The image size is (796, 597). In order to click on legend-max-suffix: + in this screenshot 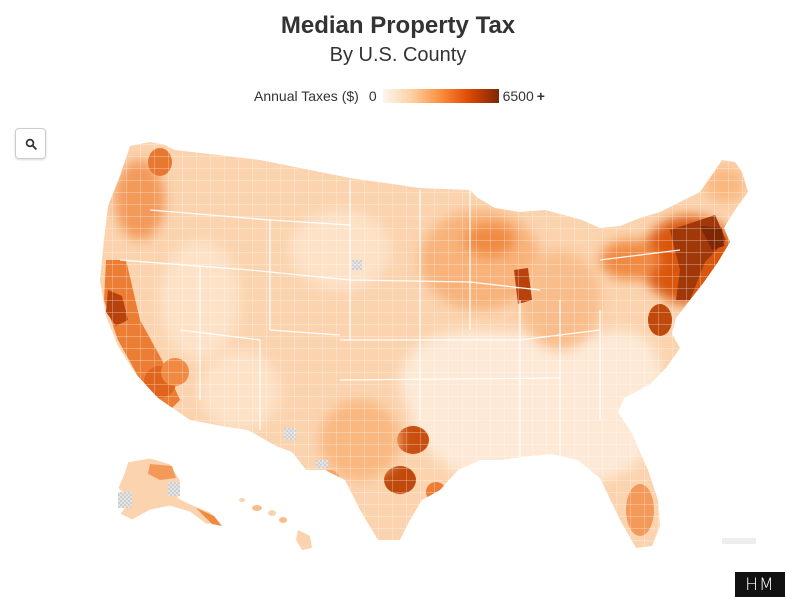, I will do `click(540, 96)`.